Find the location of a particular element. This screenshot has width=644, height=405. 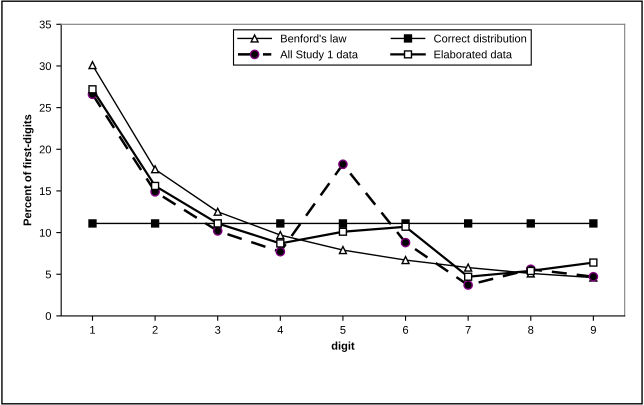

x-tick-label: 1 is located at coordinates (93, 330).